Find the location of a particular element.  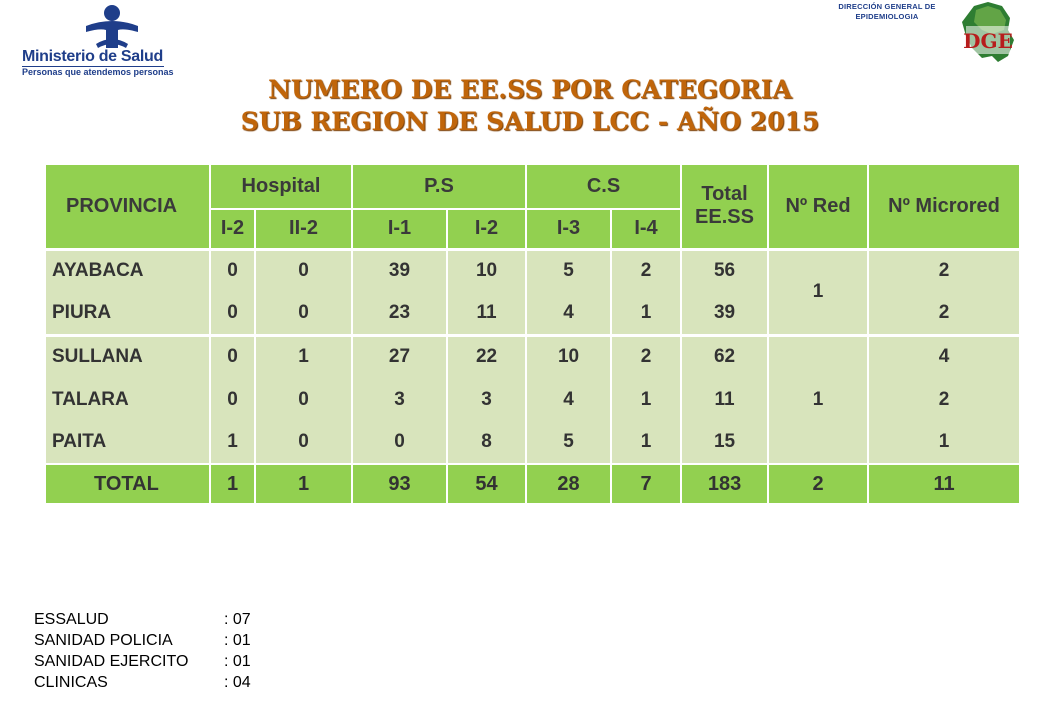

total-value: 2 is located at coordinates (818, 484).